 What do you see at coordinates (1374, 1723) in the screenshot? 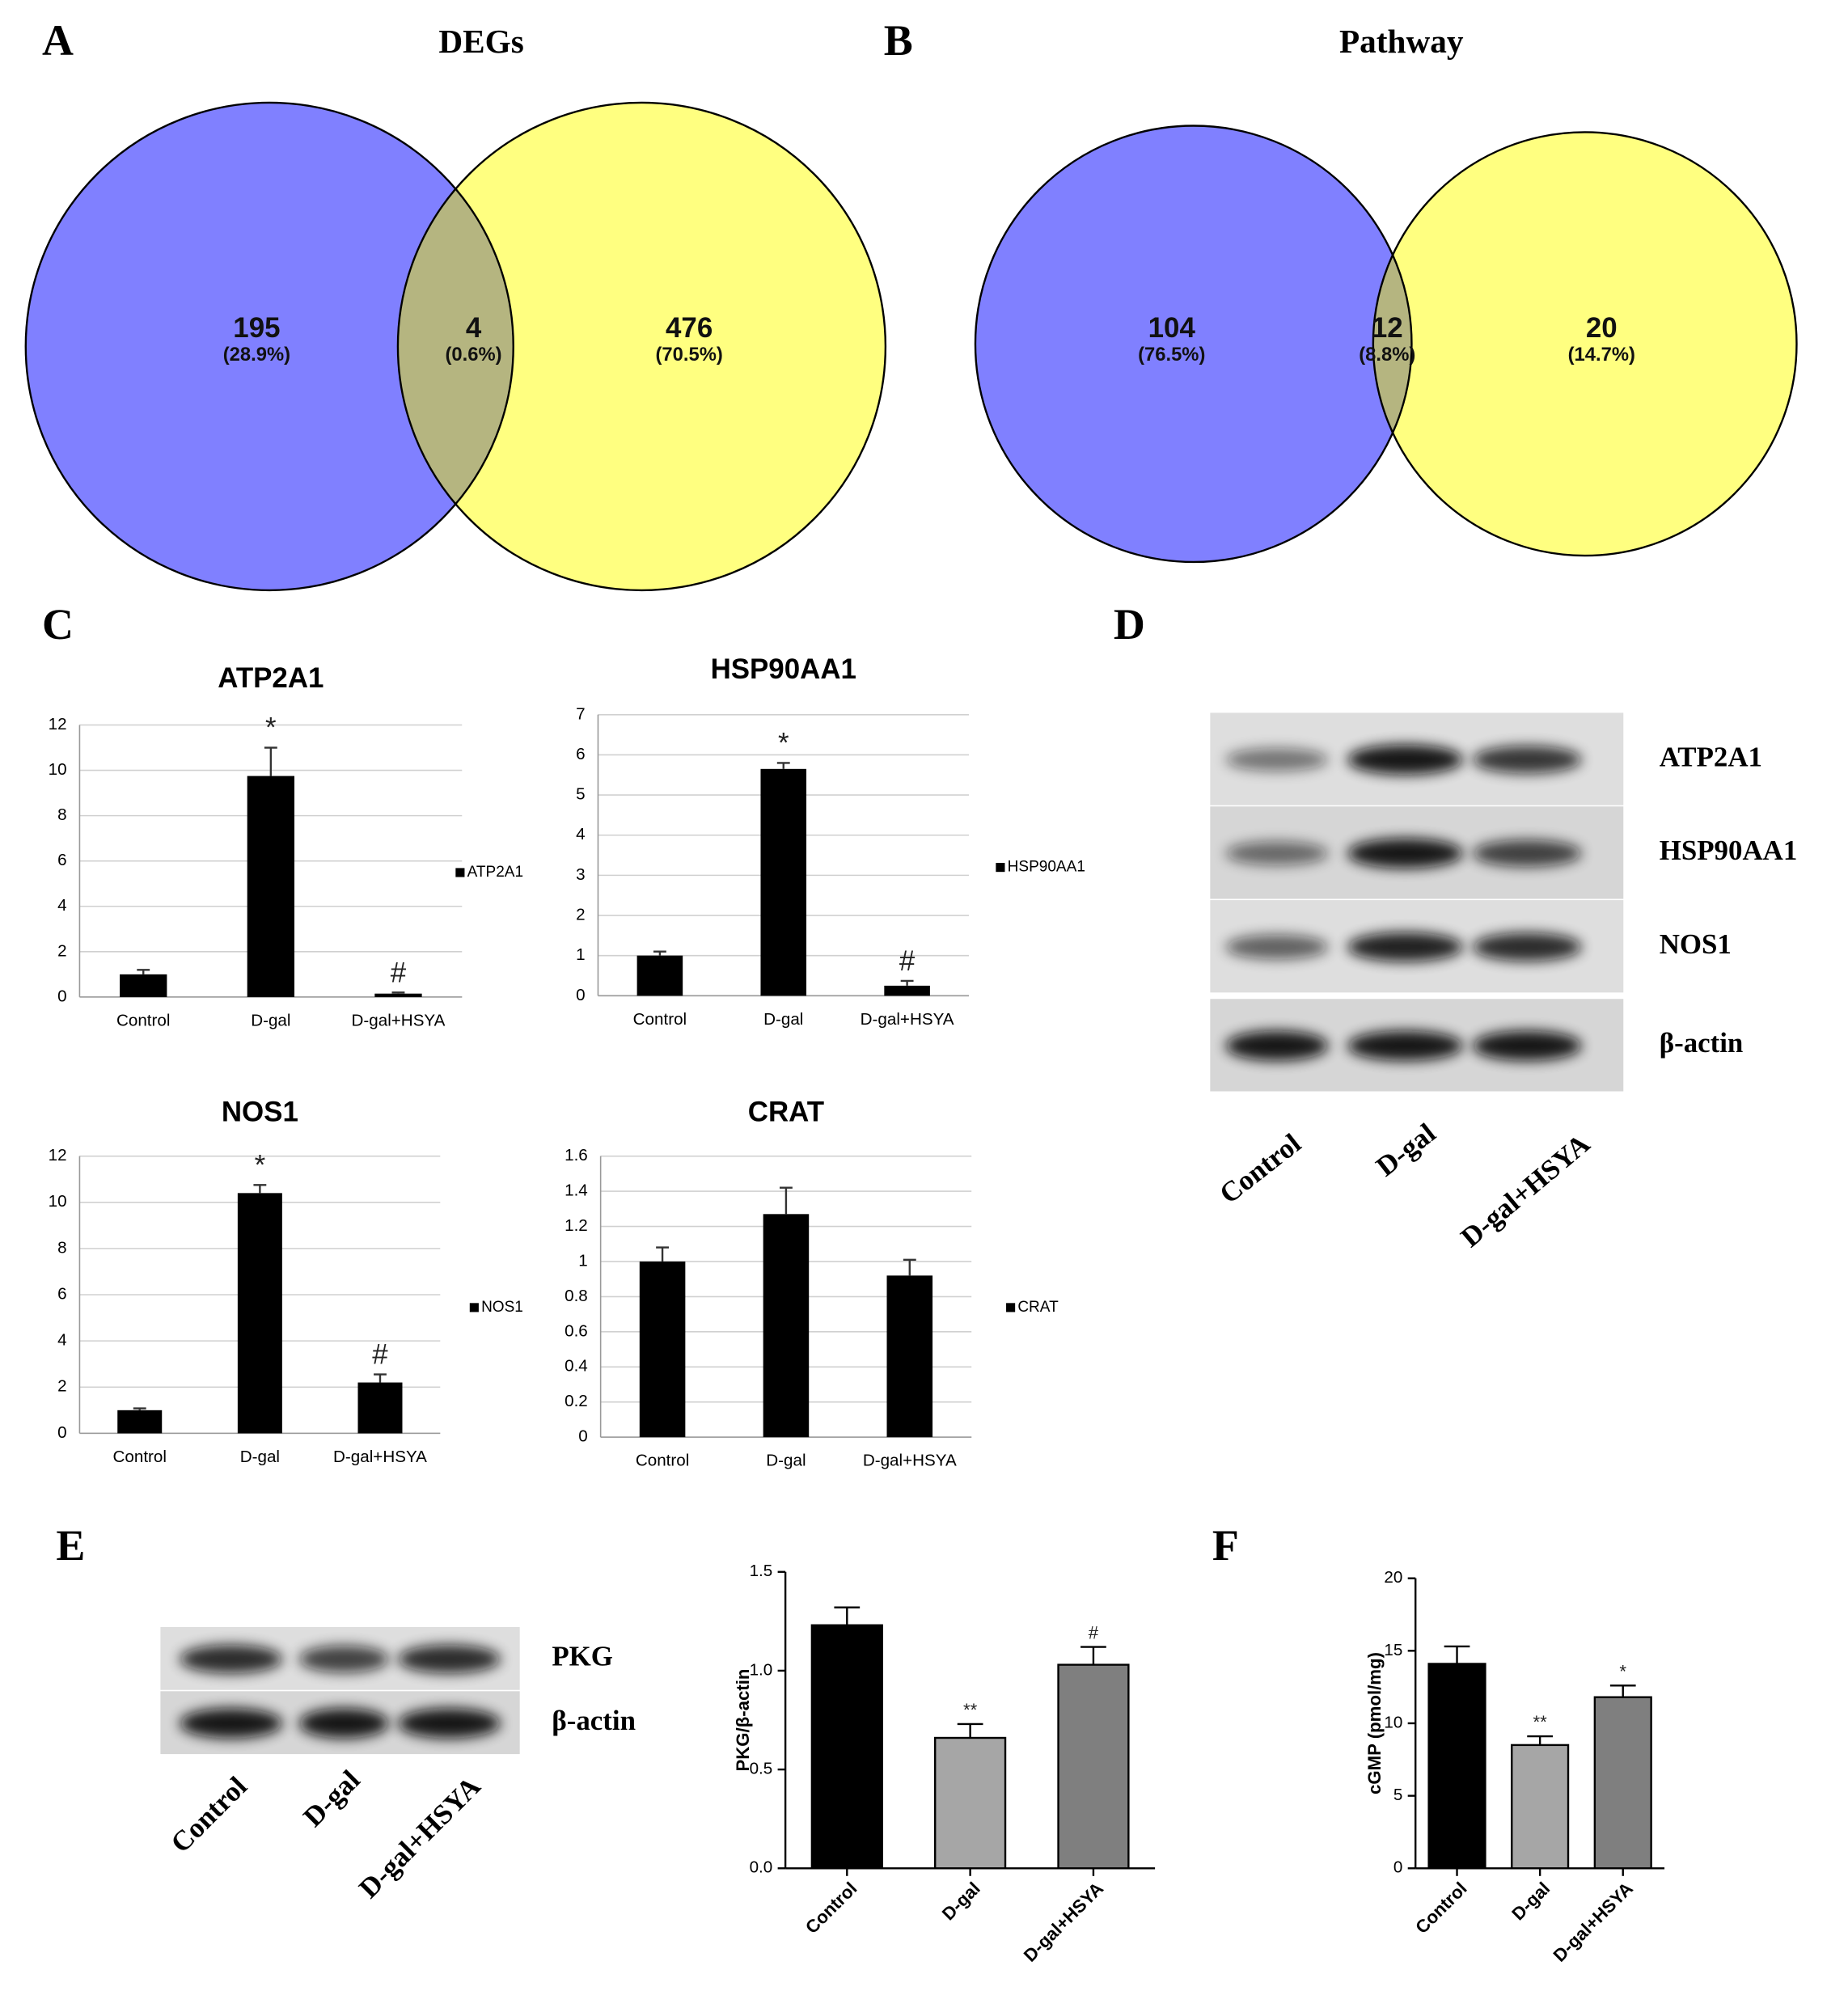
I see `y-axis-label: cGMP (pmol/mg)` at bounding box center [1374, 1723].